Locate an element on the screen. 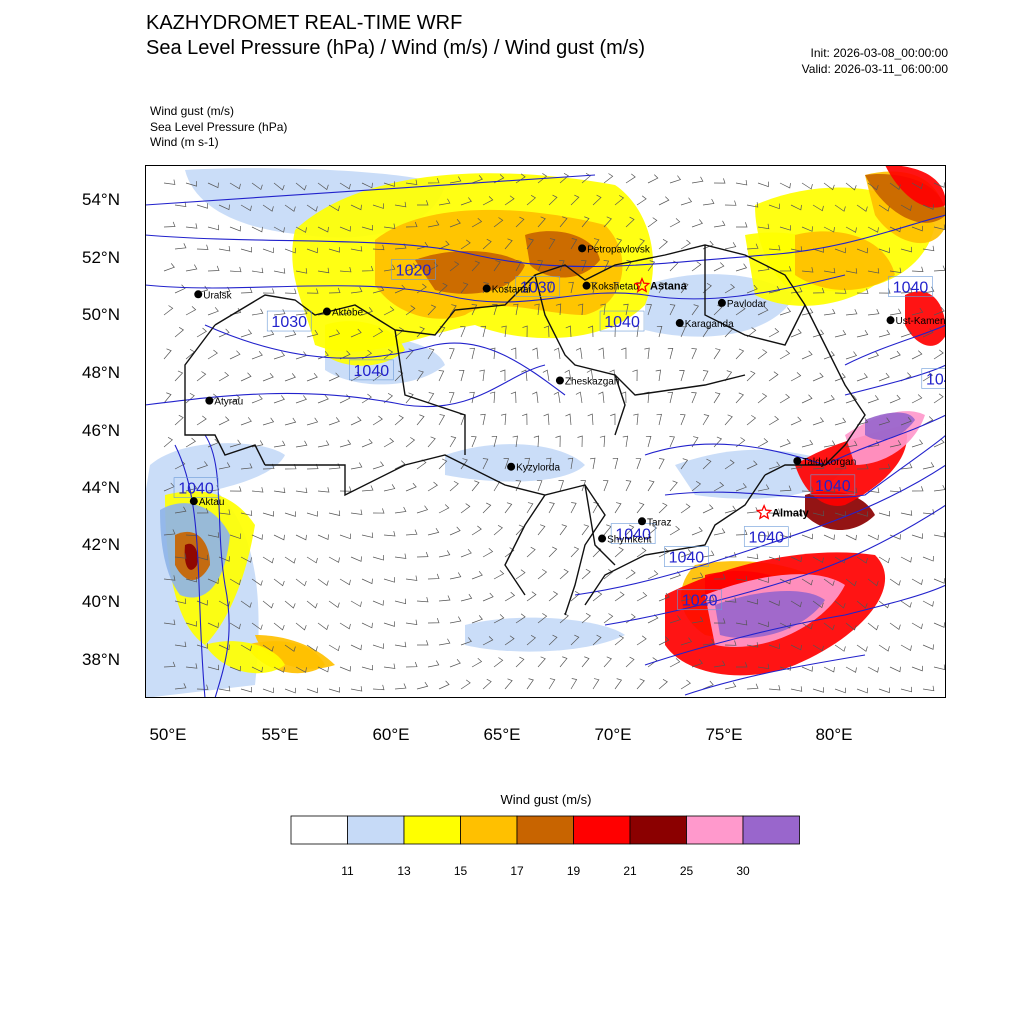 This screenshot has width=1024, height=1024. lon-tick-75: 75°E is located at coordinates (724, 734).